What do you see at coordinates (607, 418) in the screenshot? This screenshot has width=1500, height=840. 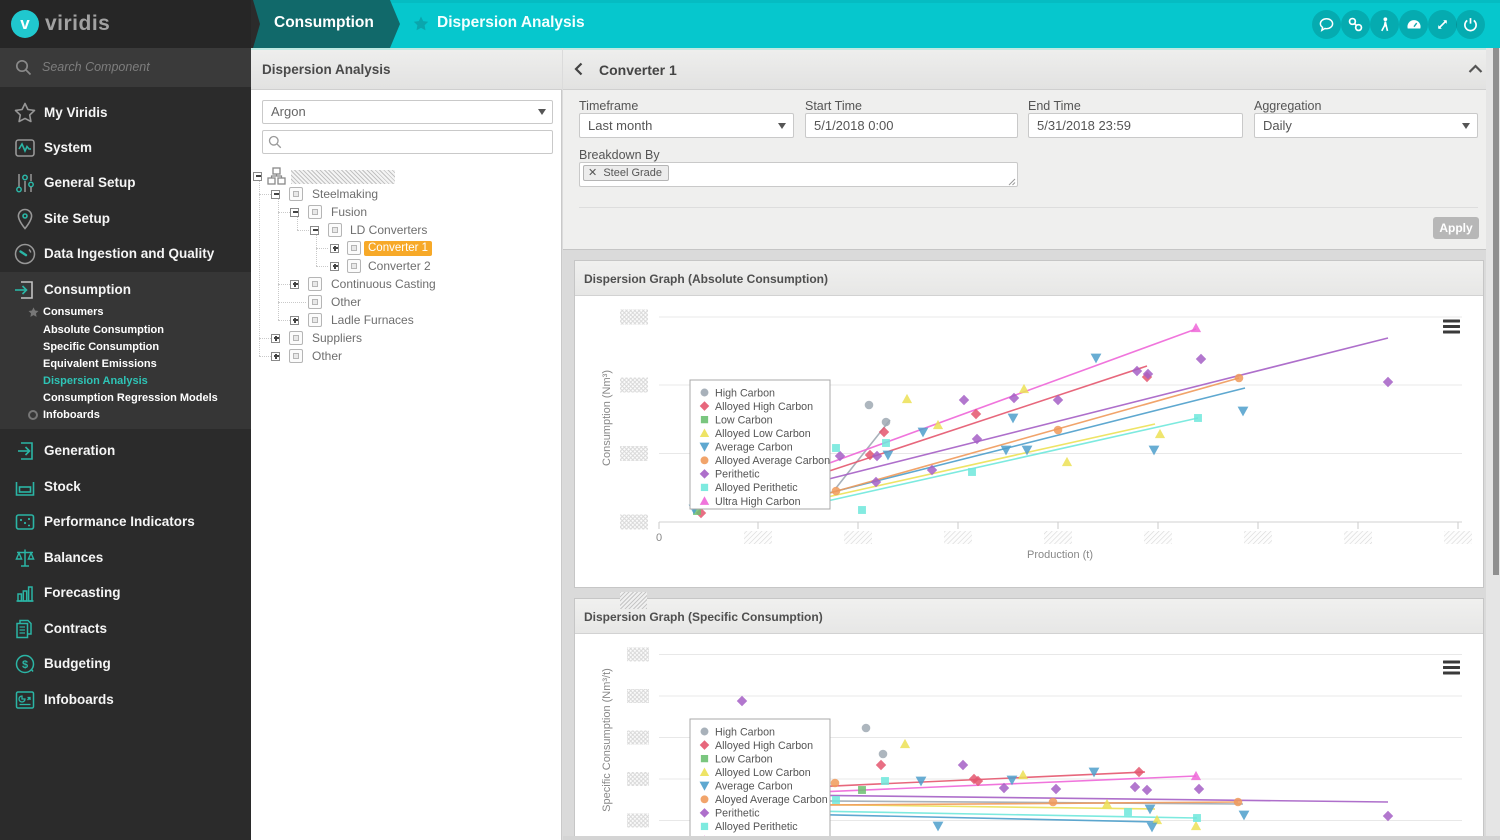 I see `svg-text: Consumption (Nm³)` at bounding box center [607, 418].